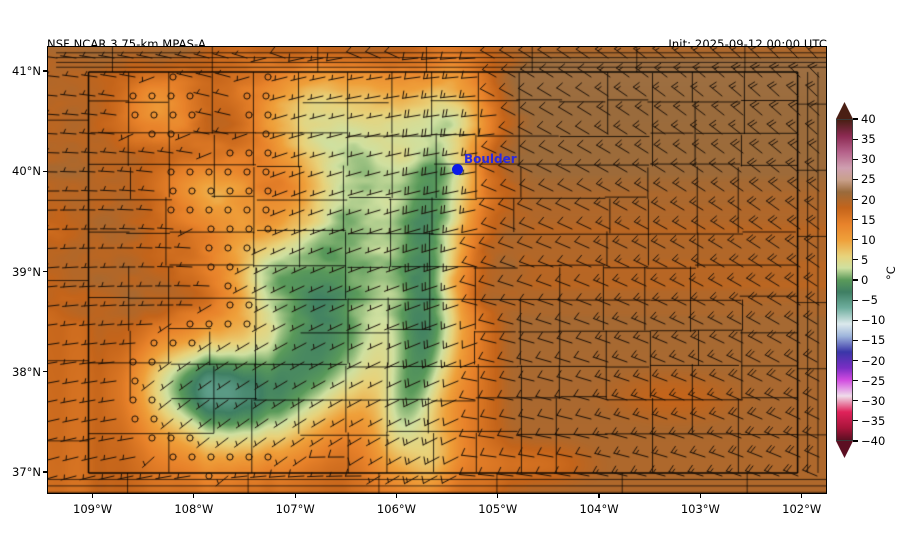 This screenshot has width=911, height=536. I want to click on colorbar-tick-label: −15, so click(873, 340).